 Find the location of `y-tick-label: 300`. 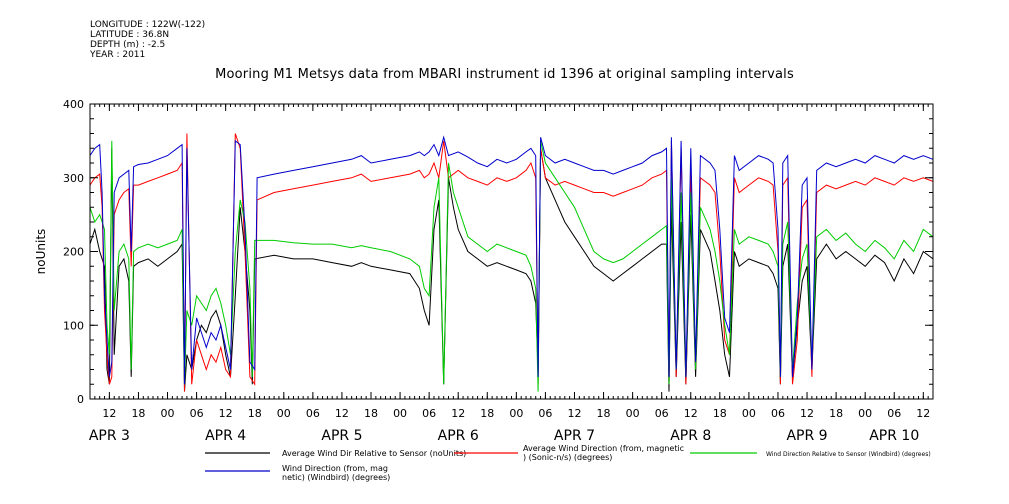

y-tick-label: 300 is located at coordinates (73, 178).